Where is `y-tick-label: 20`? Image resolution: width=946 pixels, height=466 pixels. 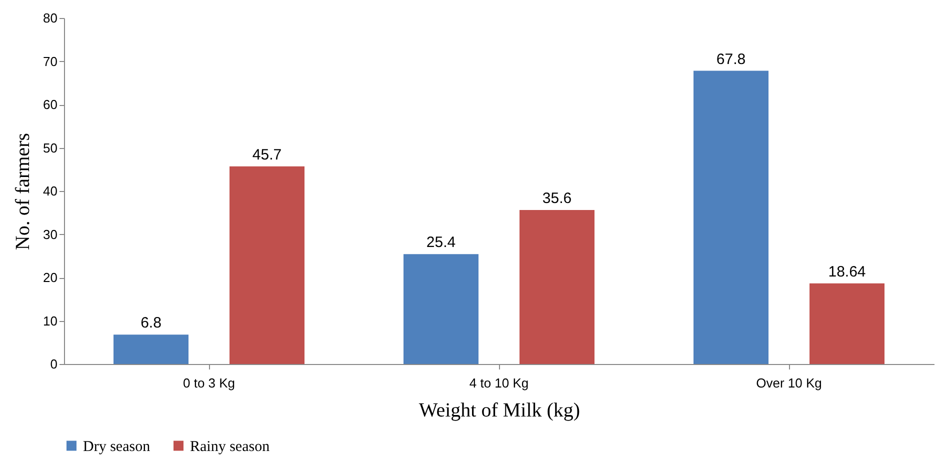
y-tick-label: 20 is located at coordinates (50, 277).